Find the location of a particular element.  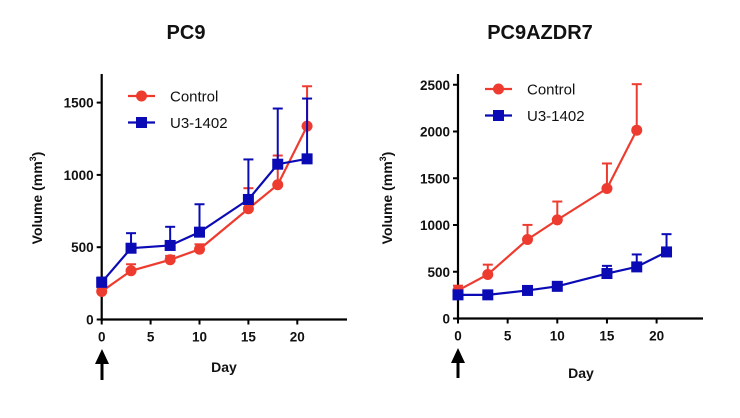

plot-marks is located at coordinates (204, 191).